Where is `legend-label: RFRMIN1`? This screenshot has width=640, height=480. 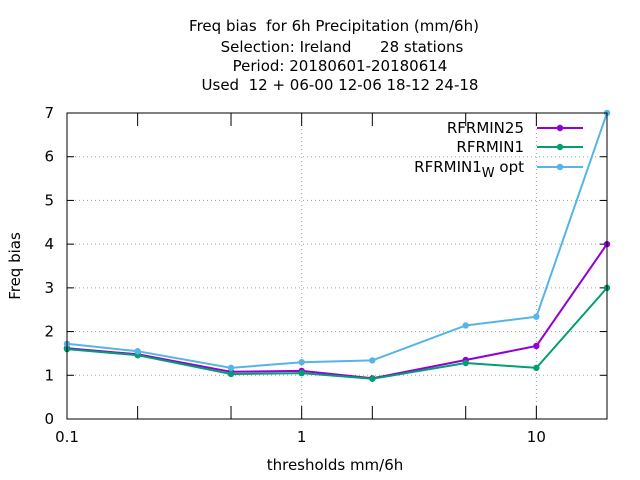
legend-label: RFRMIN1 is located at coordinates (490, 147).